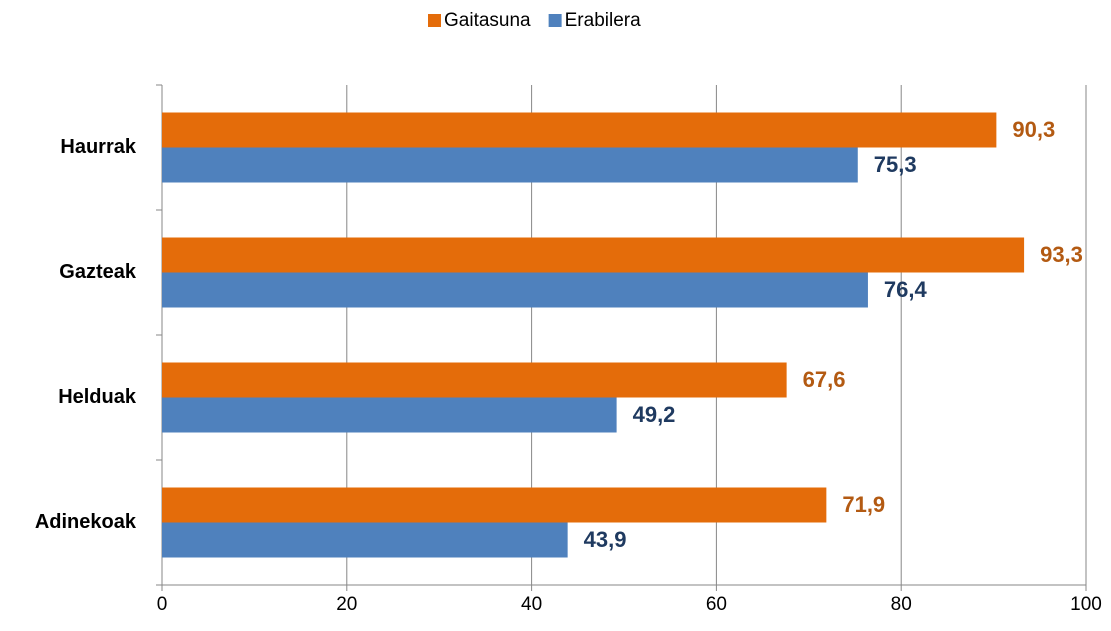  I want to click on x-tick-label: 80, so click(901, 604).